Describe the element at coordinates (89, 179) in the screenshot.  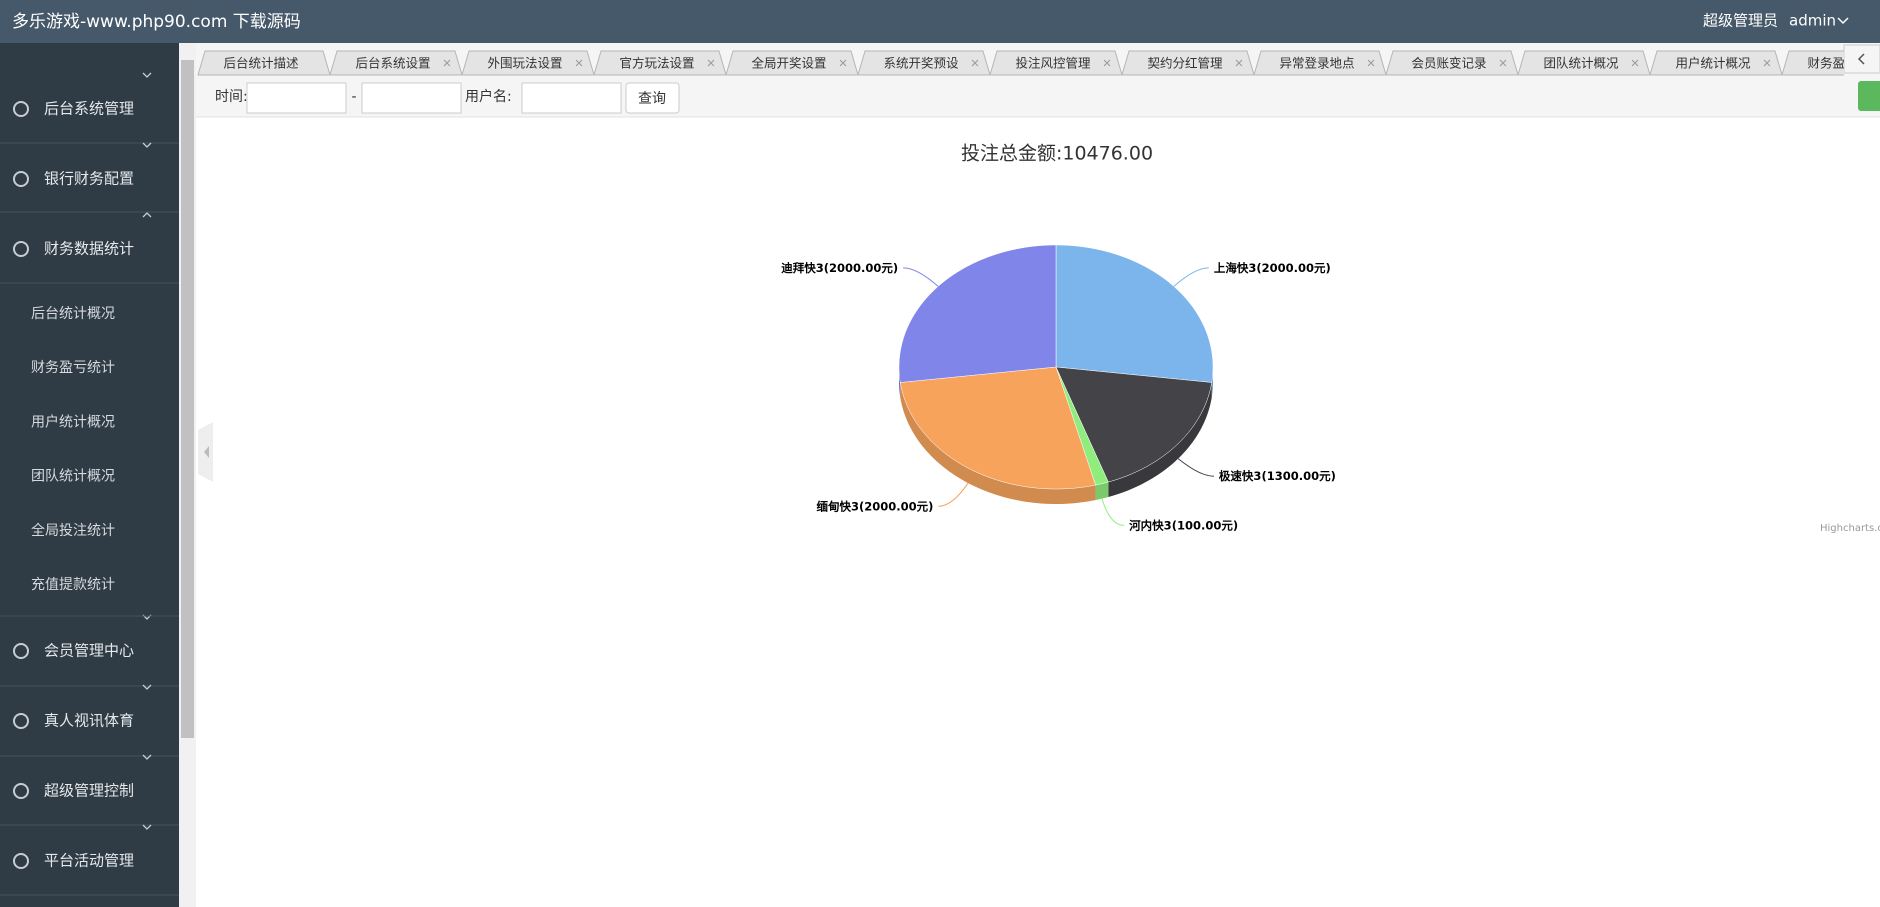
I see `menu-label: 银行财务配置` at that location.